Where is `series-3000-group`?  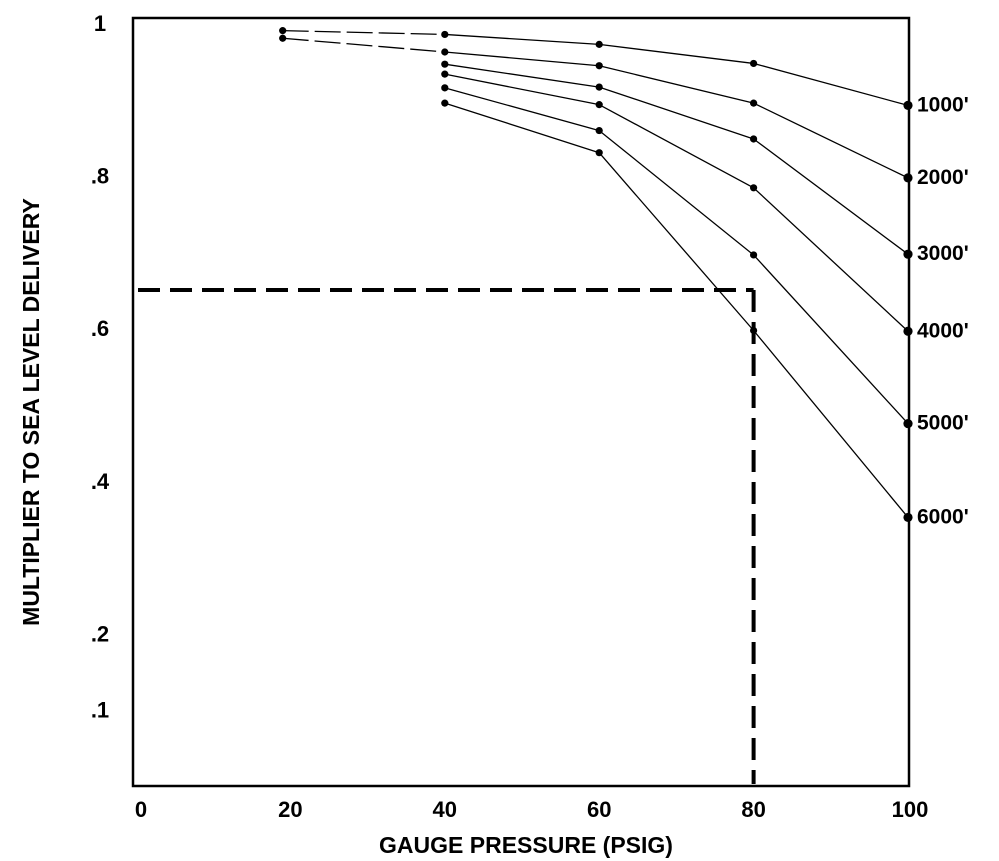
series-3000-group is located at coordinates (677, 159).